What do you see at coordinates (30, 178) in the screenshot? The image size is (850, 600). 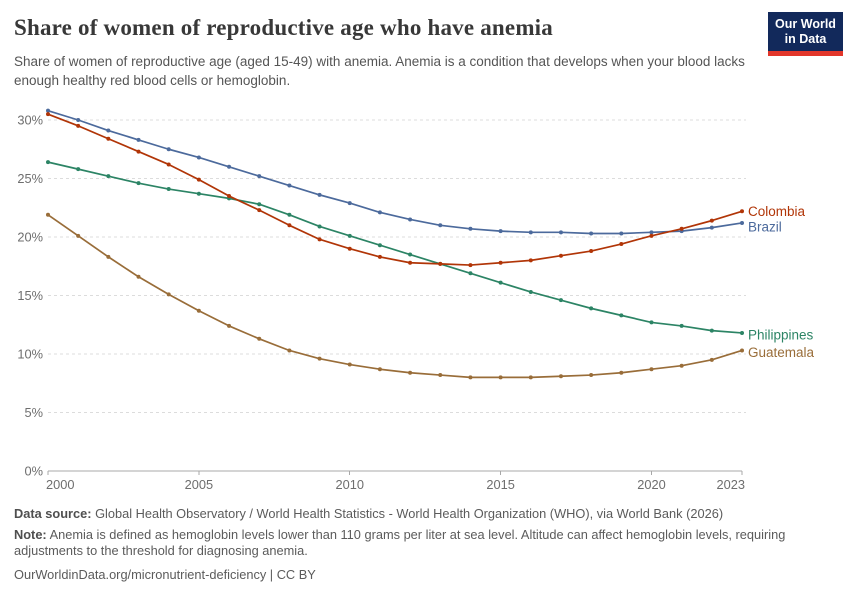 I see `y-tick-label: 25%` at bounding box center [30, 178].